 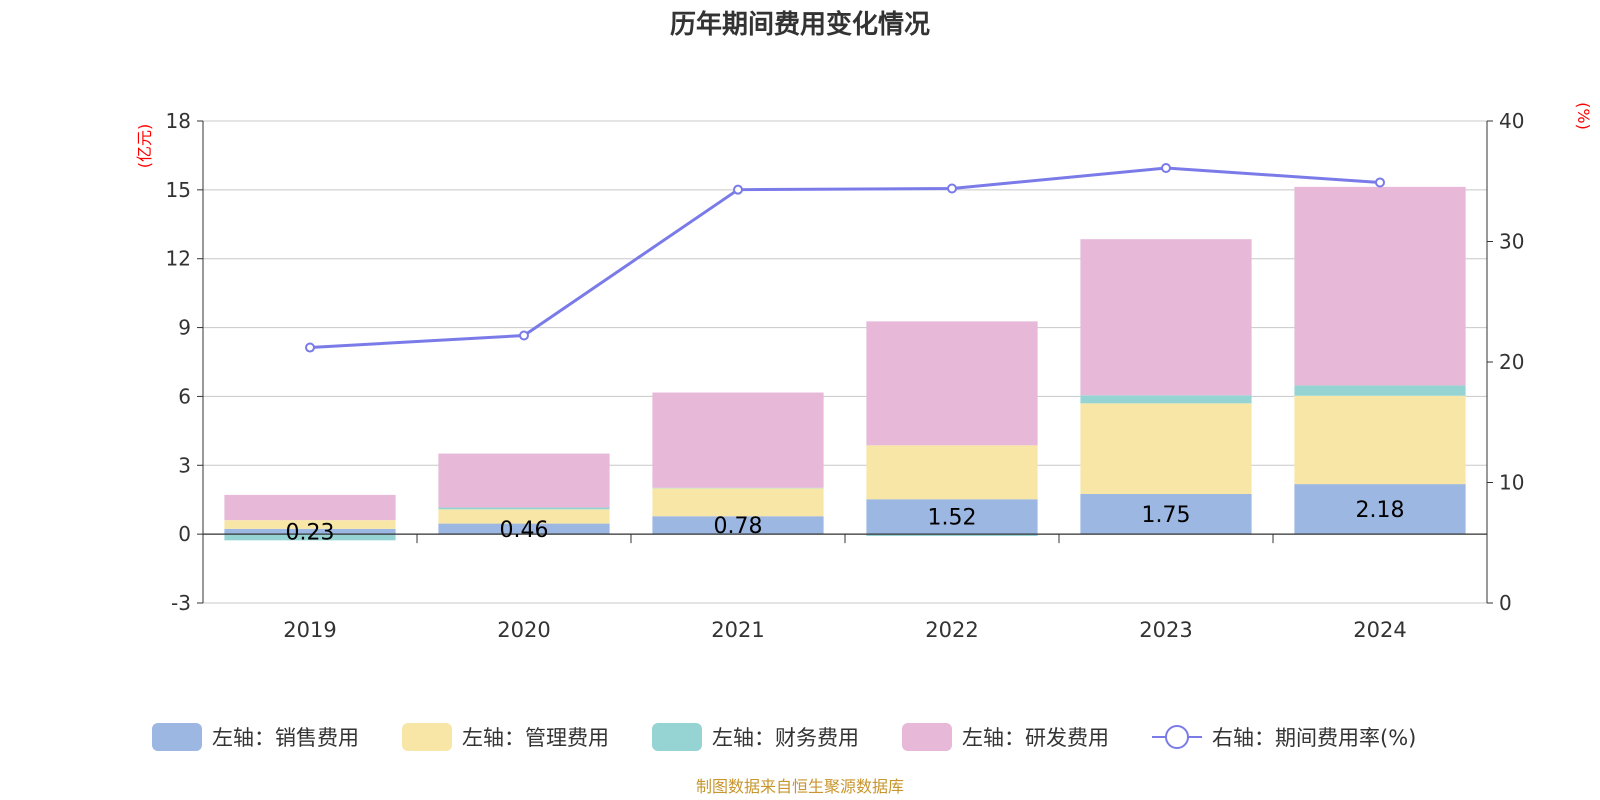 I want to click on bar-value-label: 0.78, so click(x=738, y=526).